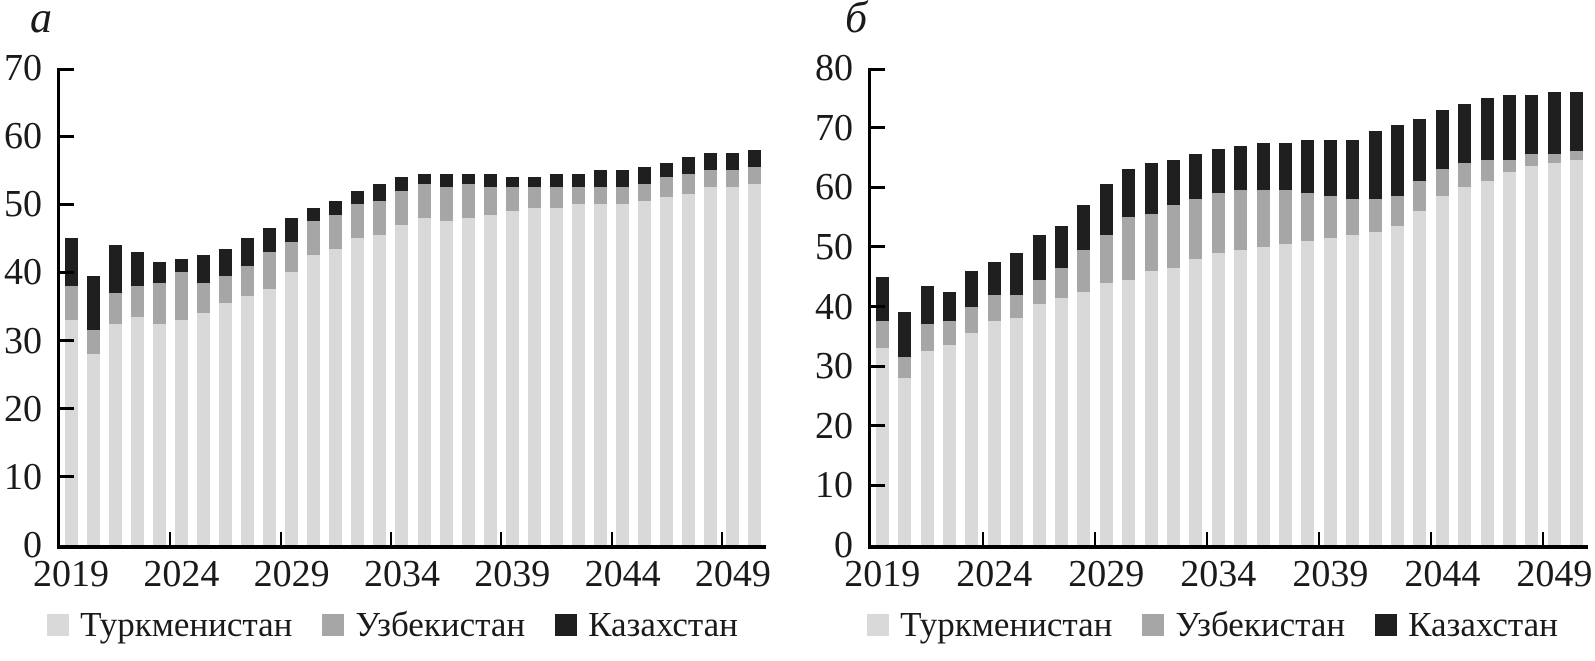  I want to click on bar-2033-uzbekistan, so click(380, 217).